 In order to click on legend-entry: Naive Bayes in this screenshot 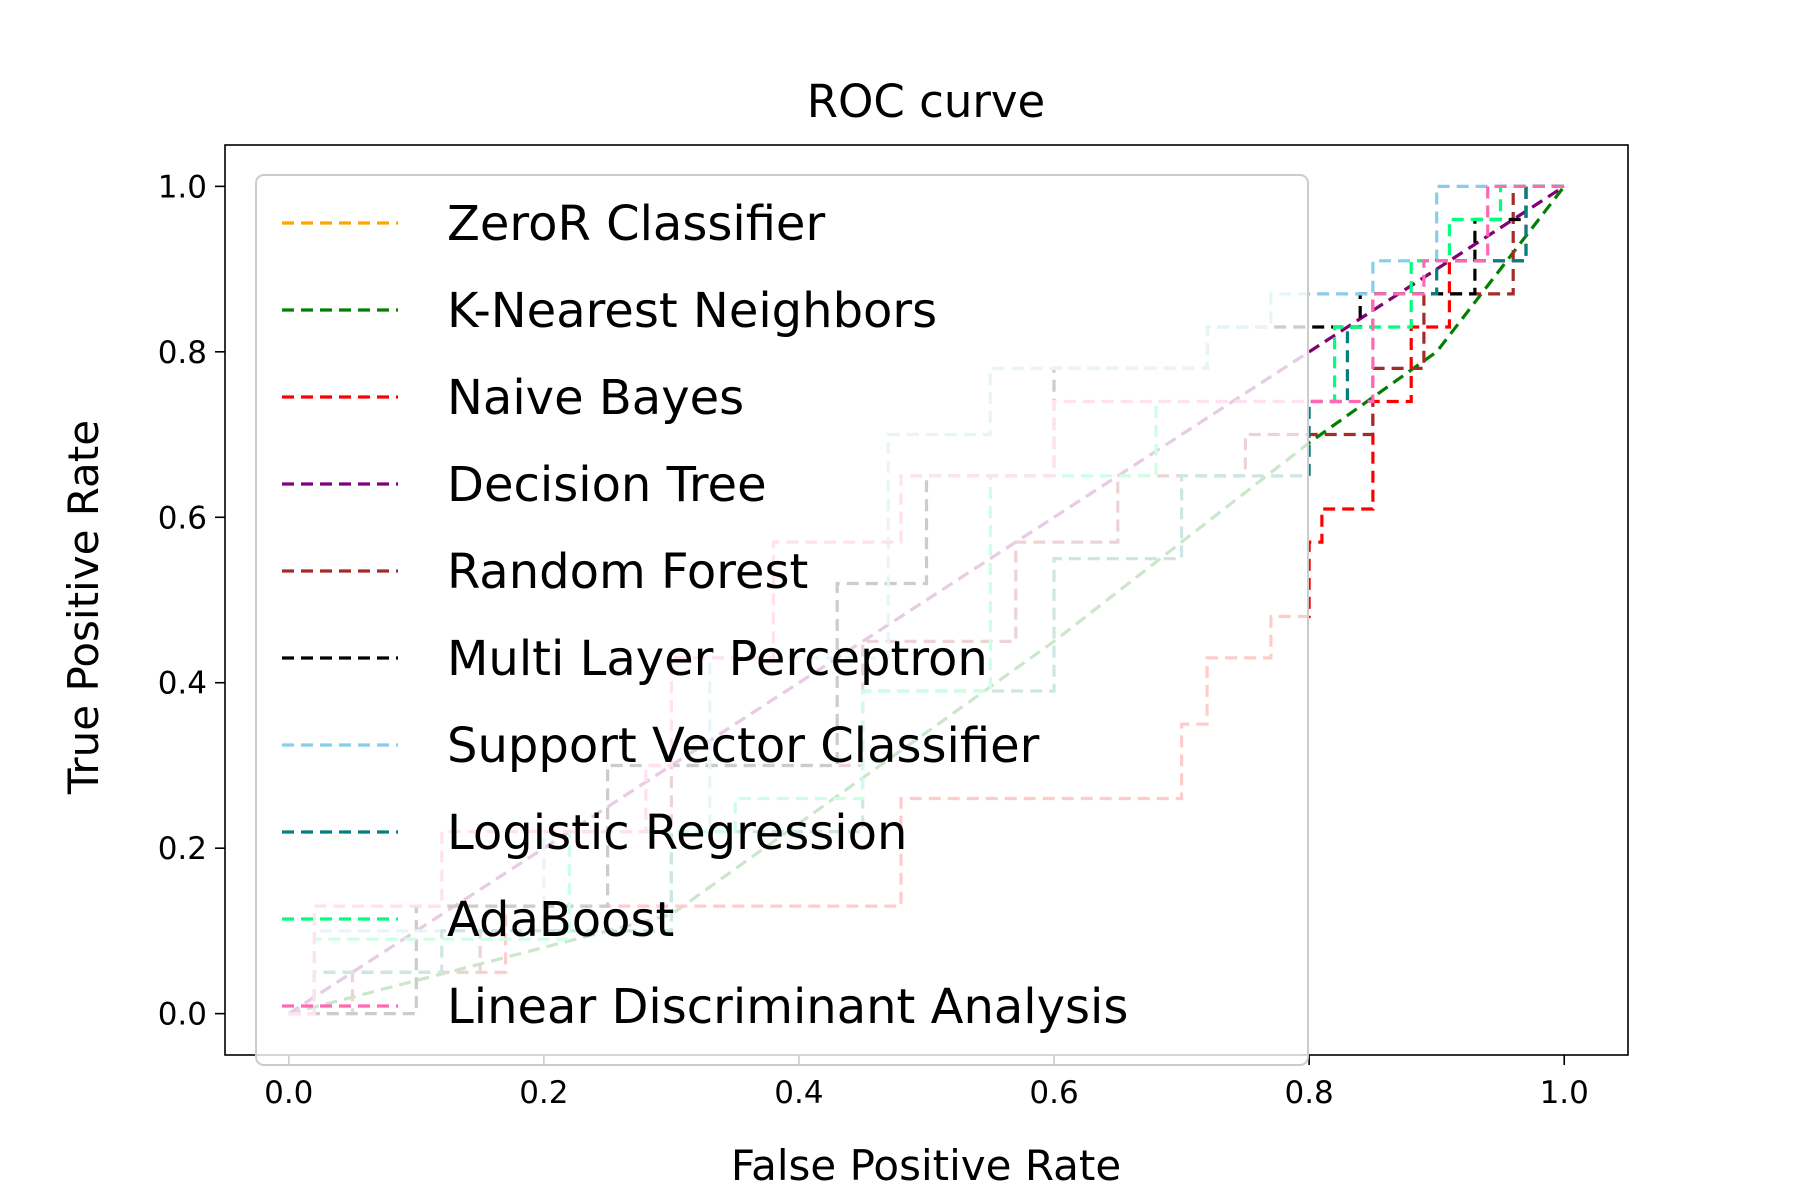, I will do `click(513, 398)`.